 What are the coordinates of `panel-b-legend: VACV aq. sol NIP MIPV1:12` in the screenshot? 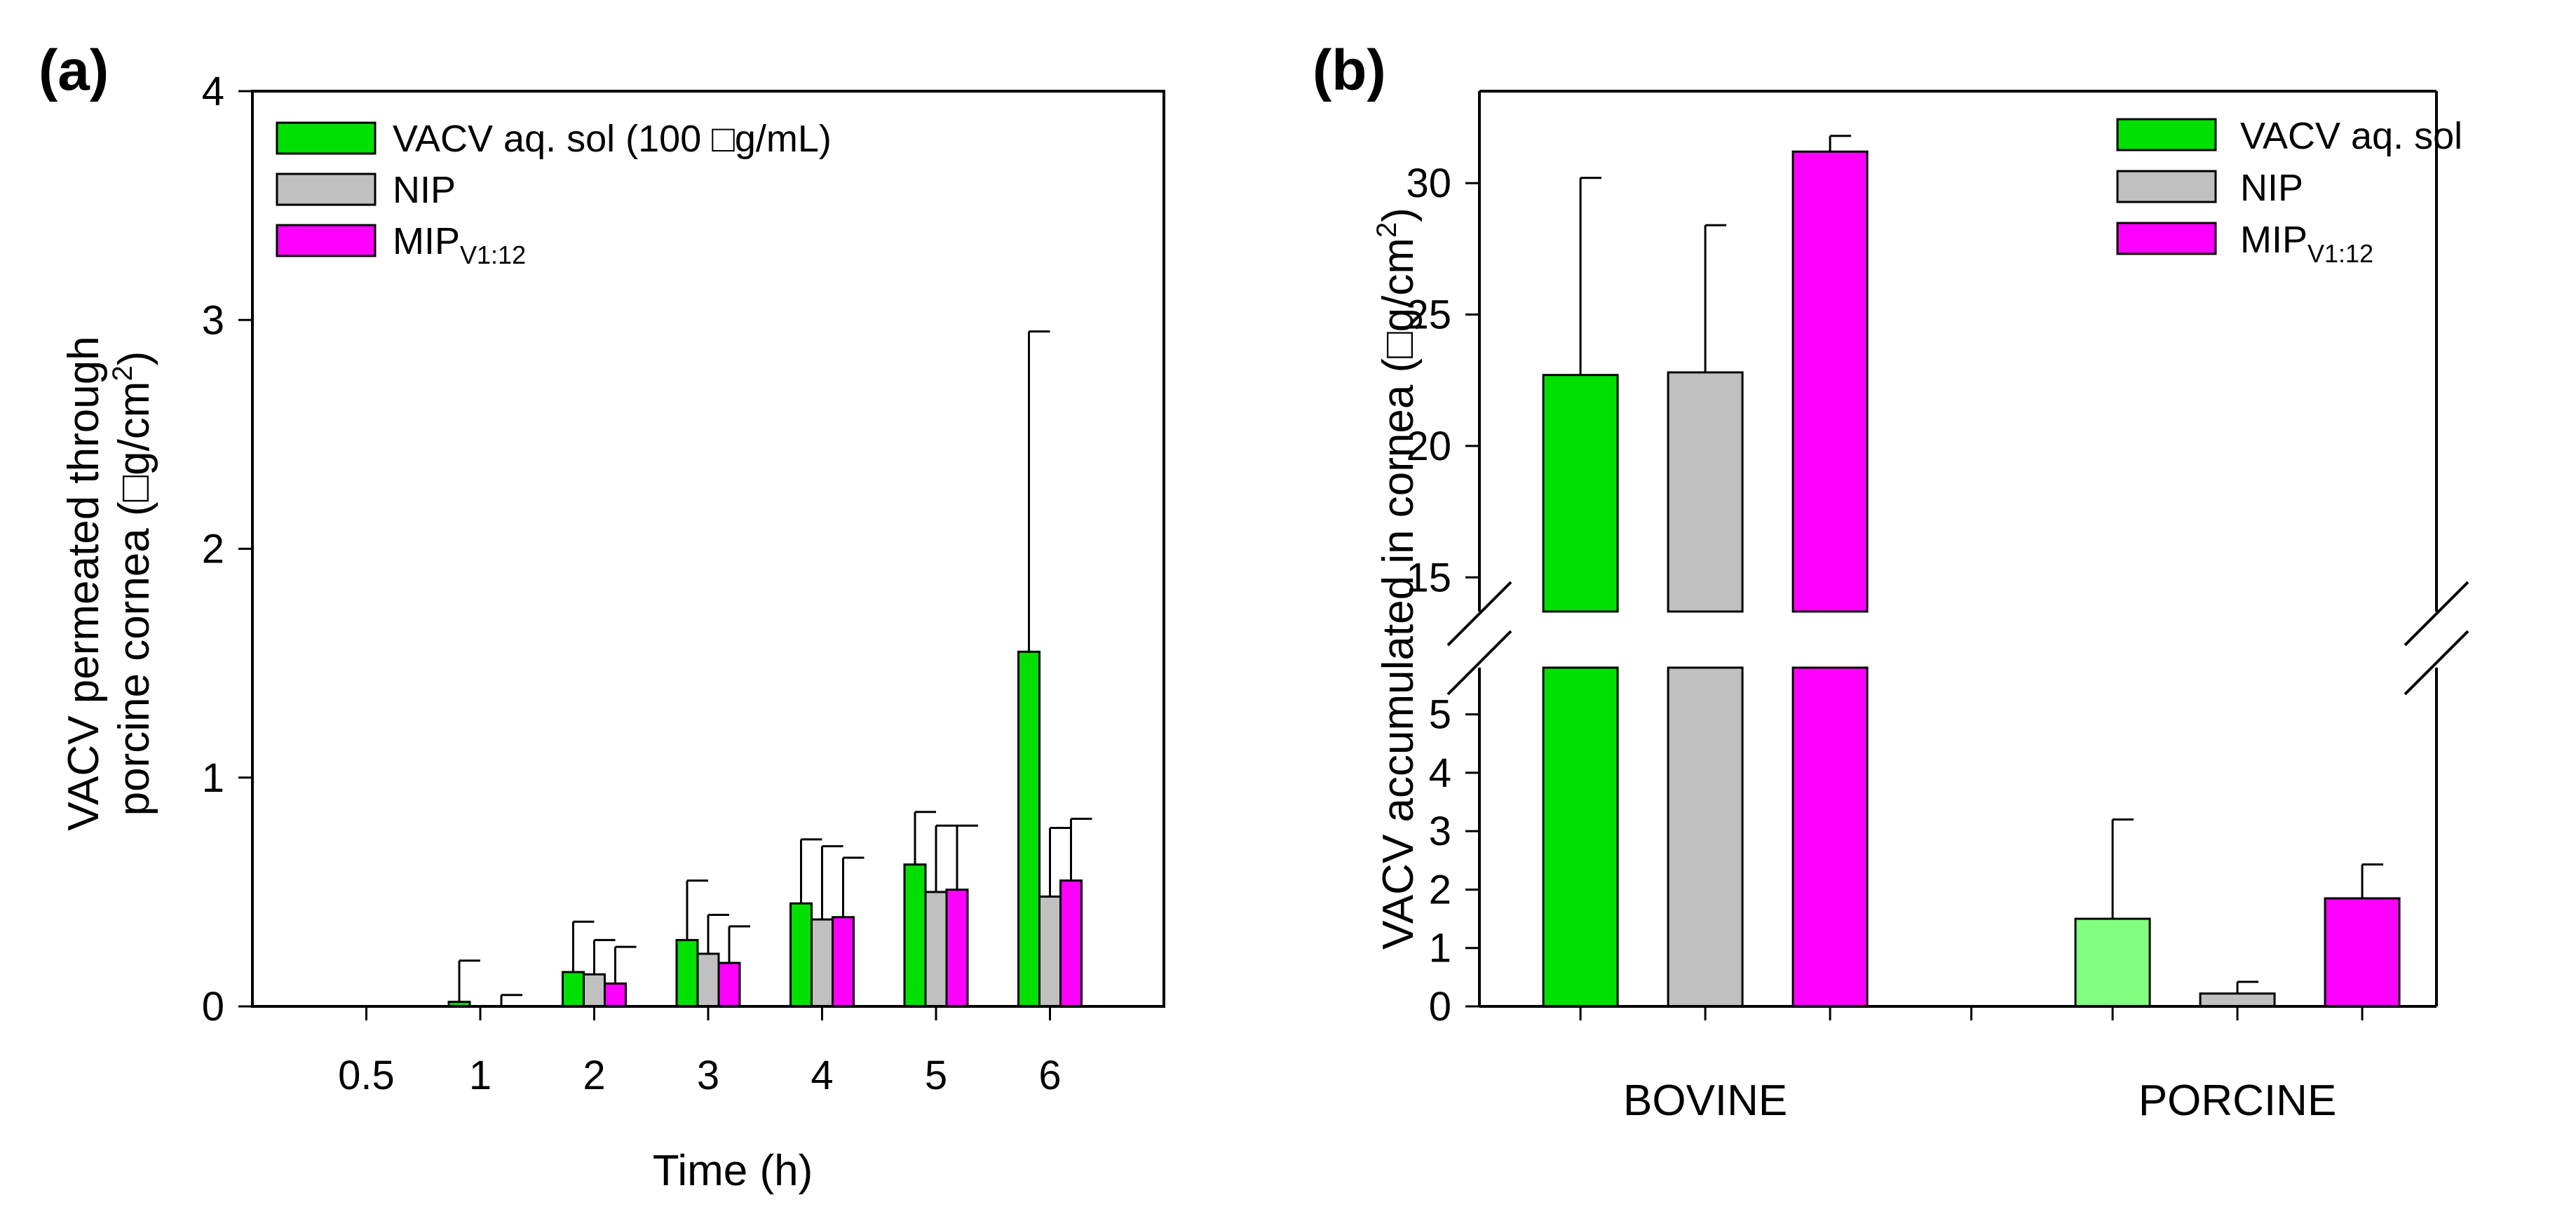 It's located at (2289, 191).